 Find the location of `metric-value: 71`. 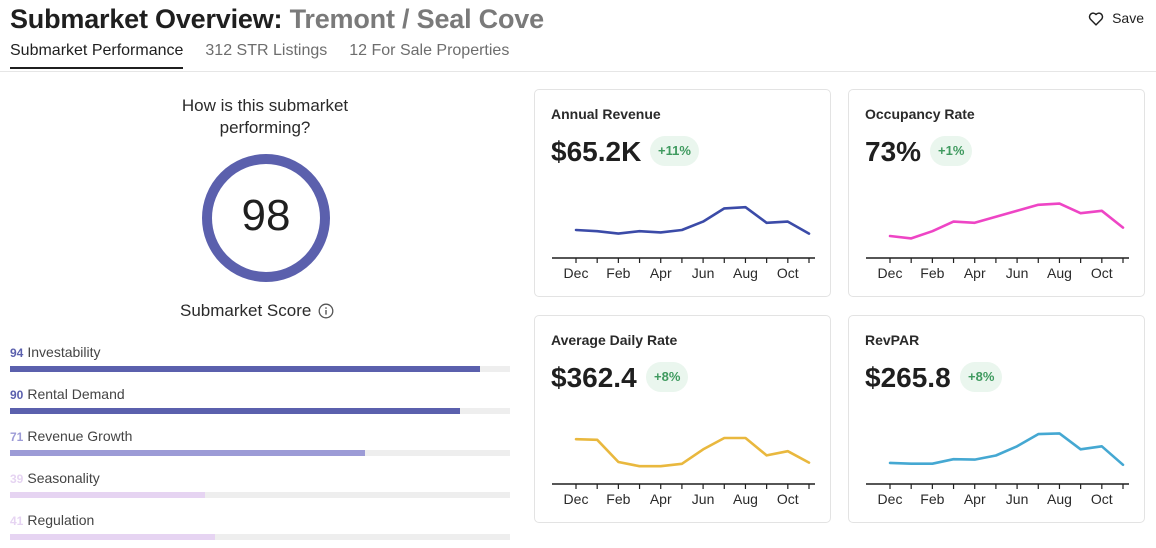

metric-value: 71 is located at coordinates (17, 437).